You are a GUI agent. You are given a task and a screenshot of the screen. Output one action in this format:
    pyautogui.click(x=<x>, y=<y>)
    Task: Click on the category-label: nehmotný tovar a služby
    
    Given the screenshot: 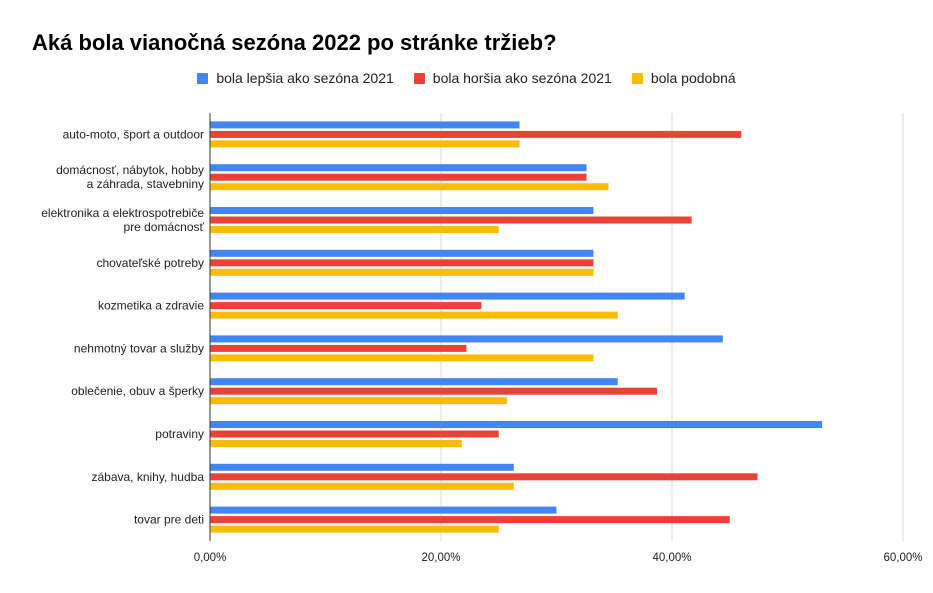 What is the action you would take?
    pyautogui.click(x=139, y=348)
    